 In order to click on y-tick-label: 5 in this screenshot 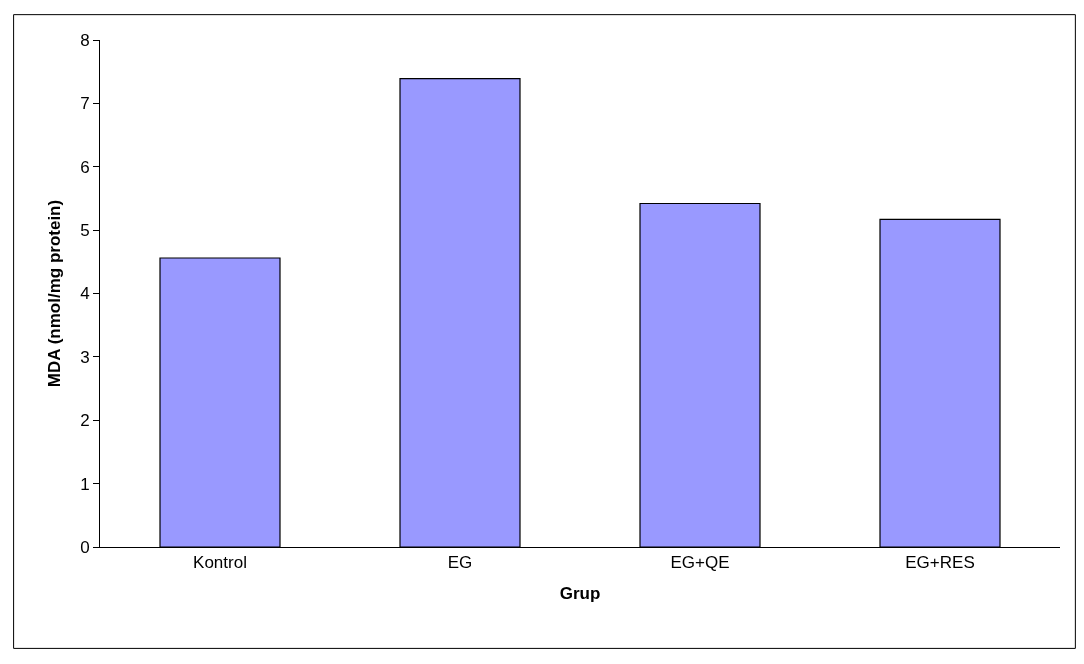, I will do `click(85, 231)`.